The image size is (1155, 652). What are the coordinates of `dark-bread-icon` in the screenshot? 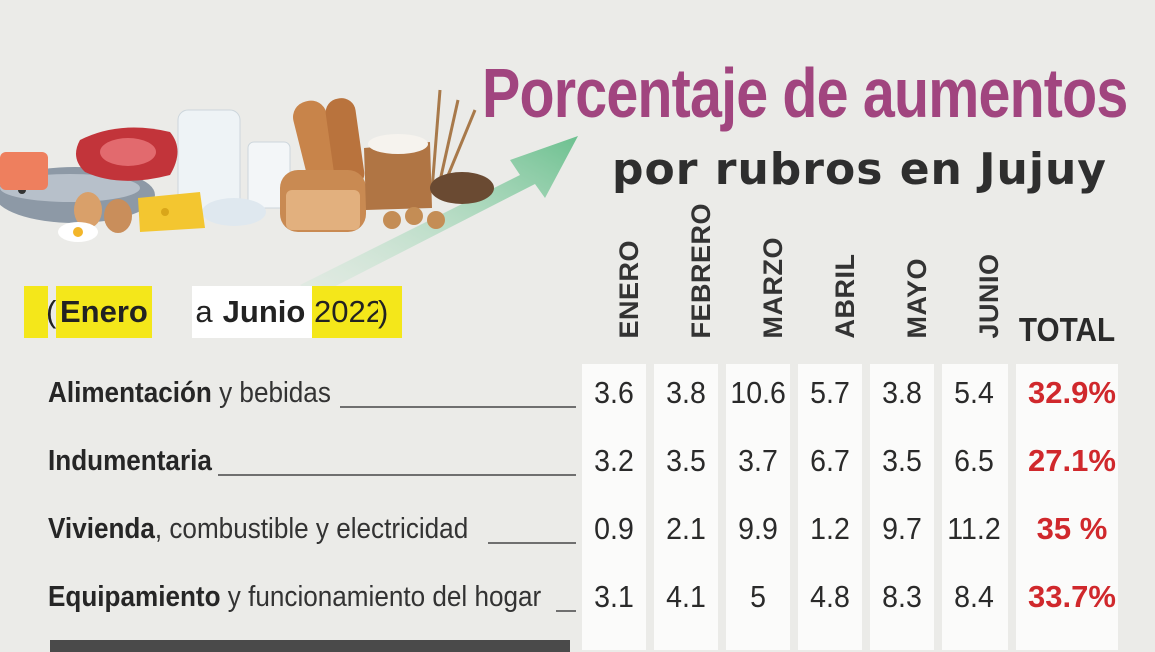 It's located at (462, 188).